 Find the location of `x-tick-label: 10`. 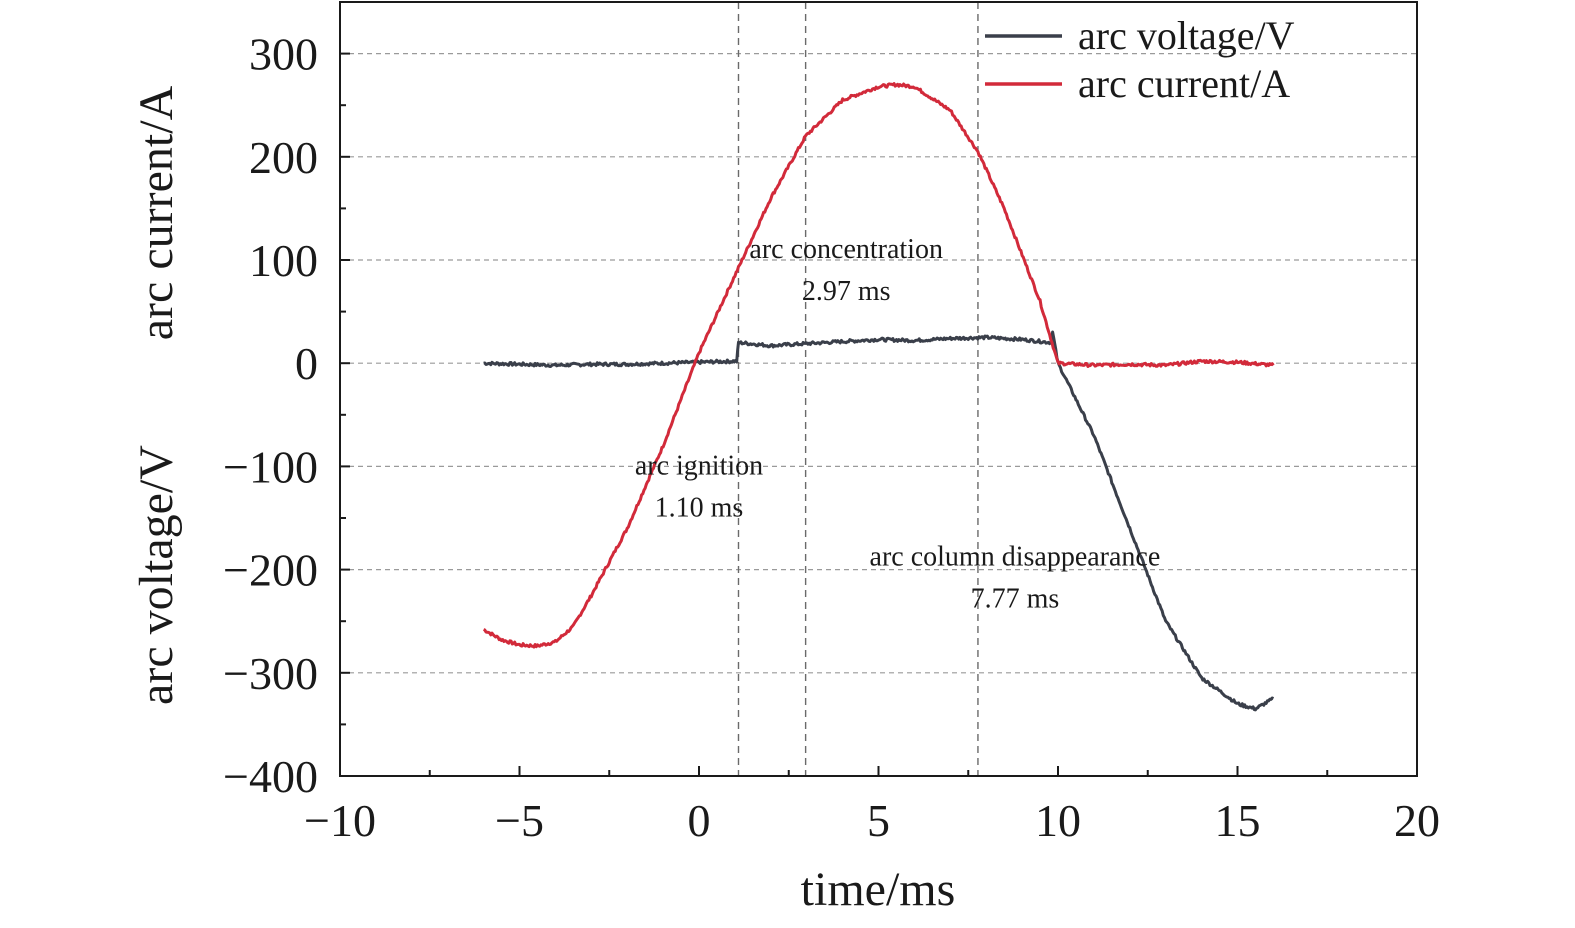

x-tick-label: 10 is located at coordinates (1058, 820).